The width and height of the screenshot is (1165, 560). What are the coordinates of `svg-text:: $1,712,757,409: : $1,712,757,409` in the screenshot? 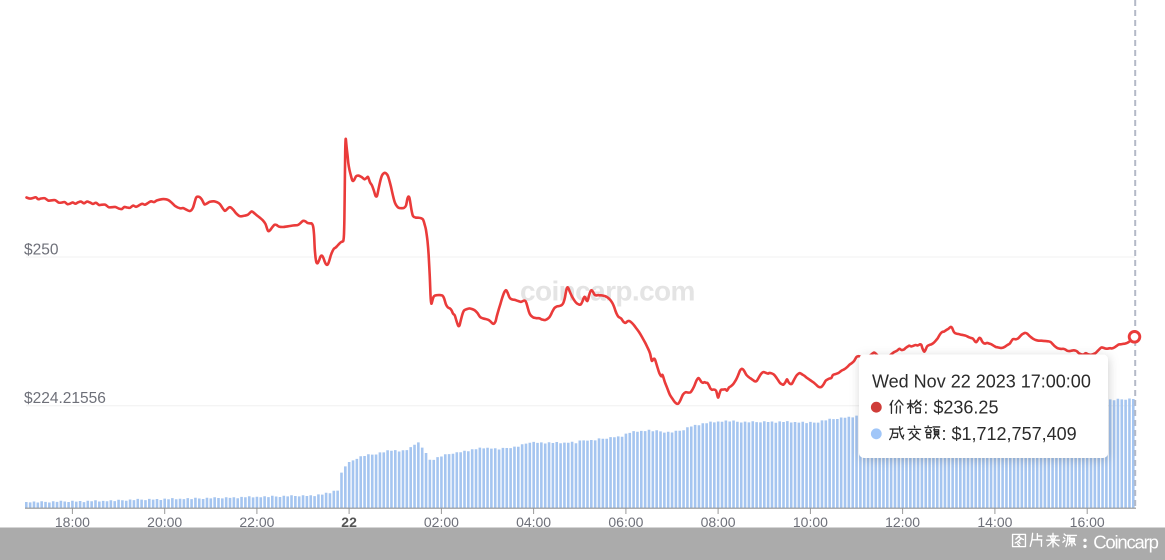 It's located at (1009, 434).